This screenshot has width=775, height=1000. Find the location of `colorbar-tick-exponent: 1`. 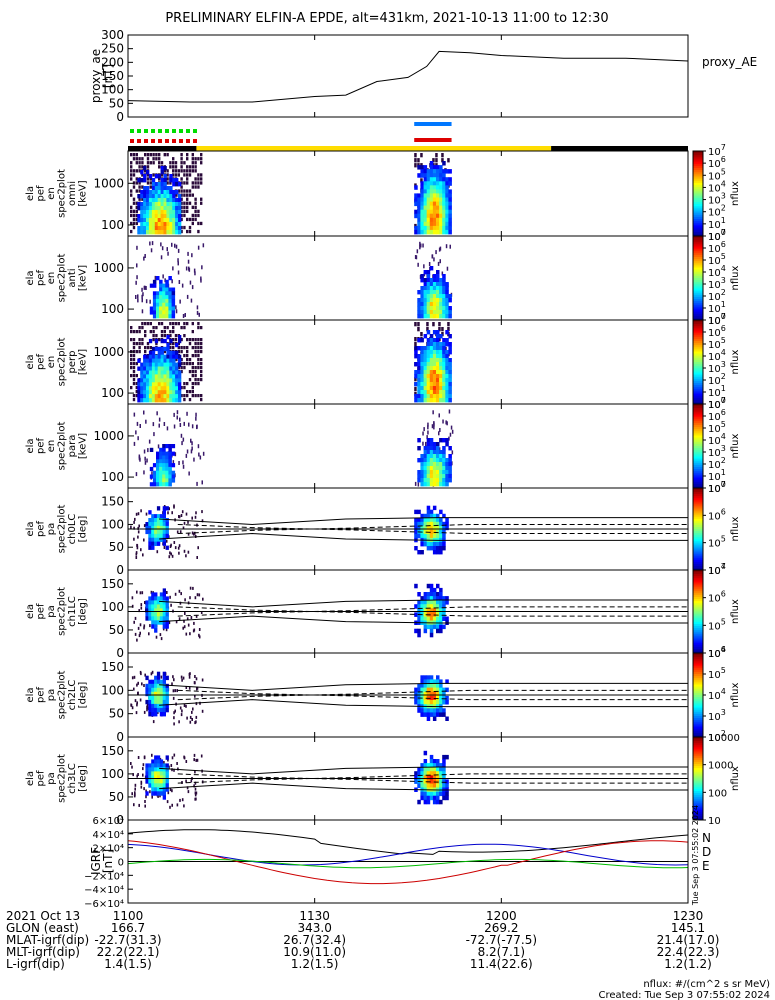

colorbar-tick-exponent: 1 is located at coordinates (723, 304).